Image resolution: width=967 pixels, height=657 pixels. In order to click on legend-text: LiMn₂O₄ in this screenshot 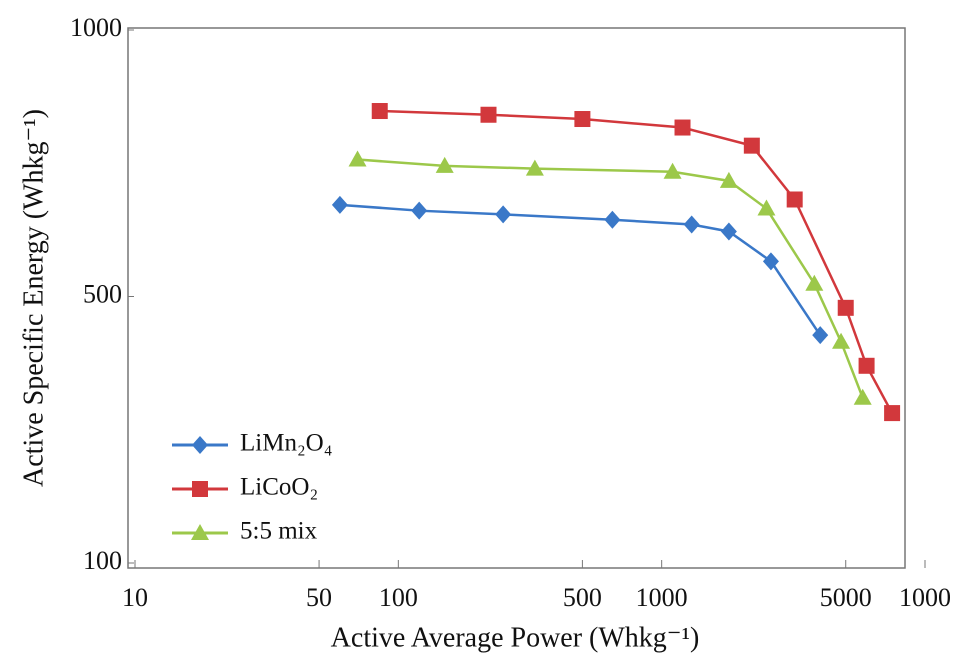, I will do `click(286, 443)`.